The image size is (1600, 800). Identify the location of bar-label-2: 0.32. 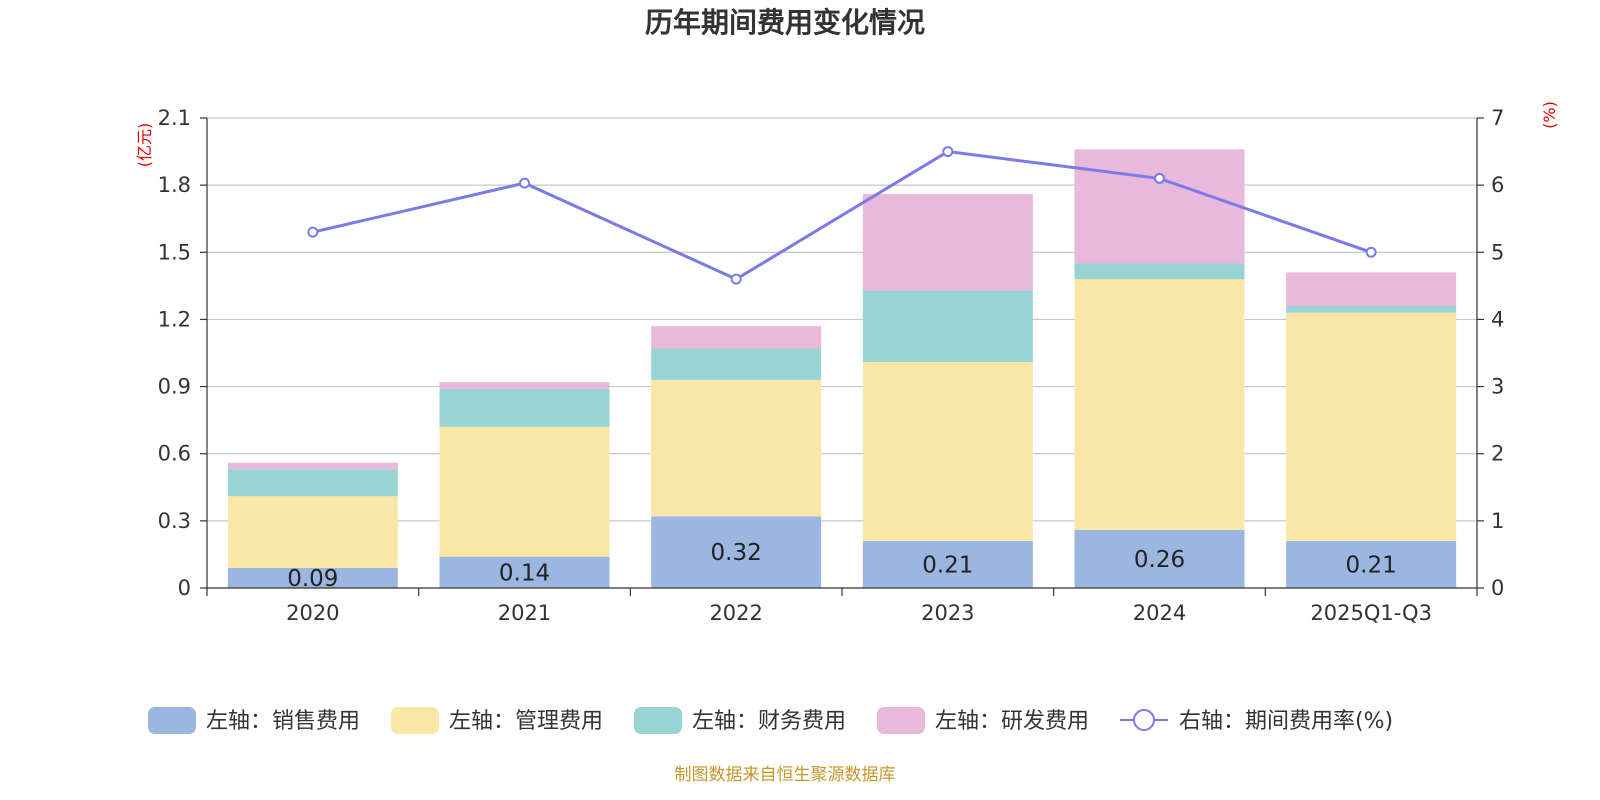
(736, 553).